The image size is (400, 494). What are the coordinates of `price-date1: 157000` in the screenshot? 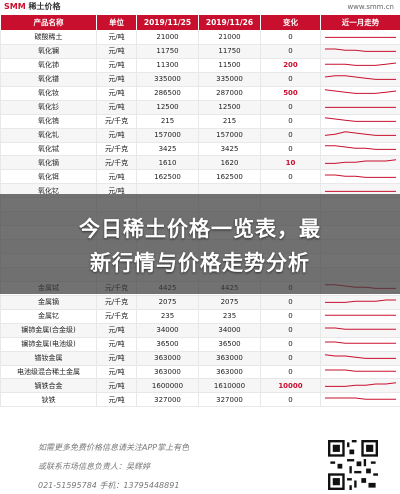 It's located at (167, 135).